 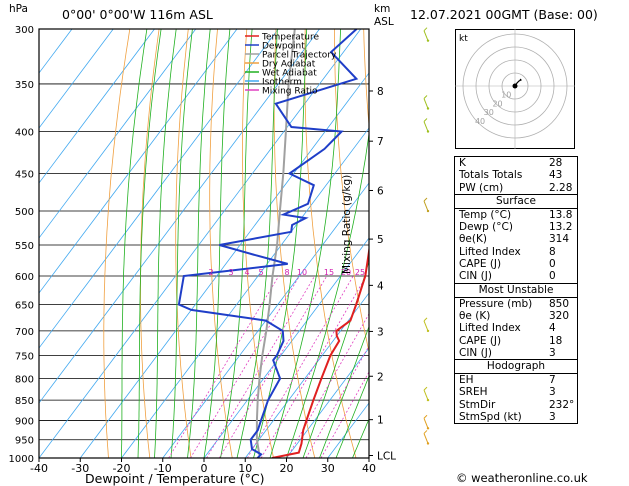 What do you see at coordinates (282, 83) in the screenshot?
I see `legend-entry: Isotherm` at bounding box center [282, 83].